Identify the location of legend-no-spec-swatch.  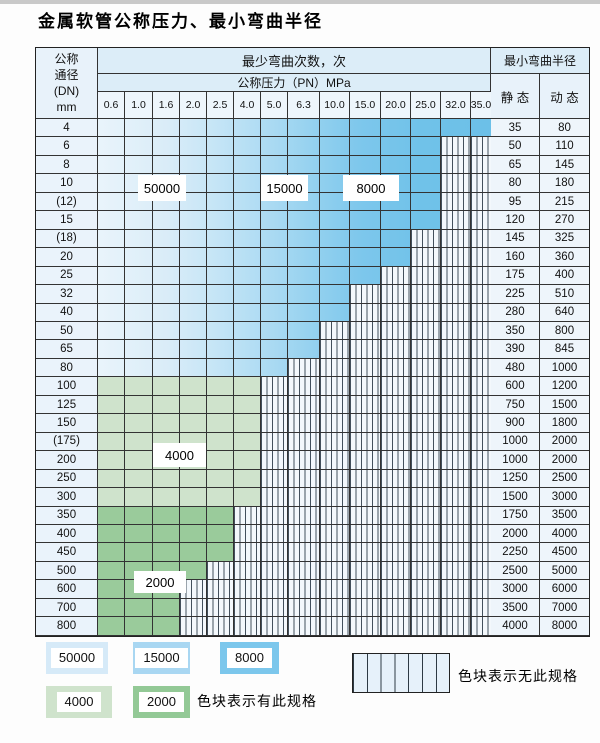
(401, 673).